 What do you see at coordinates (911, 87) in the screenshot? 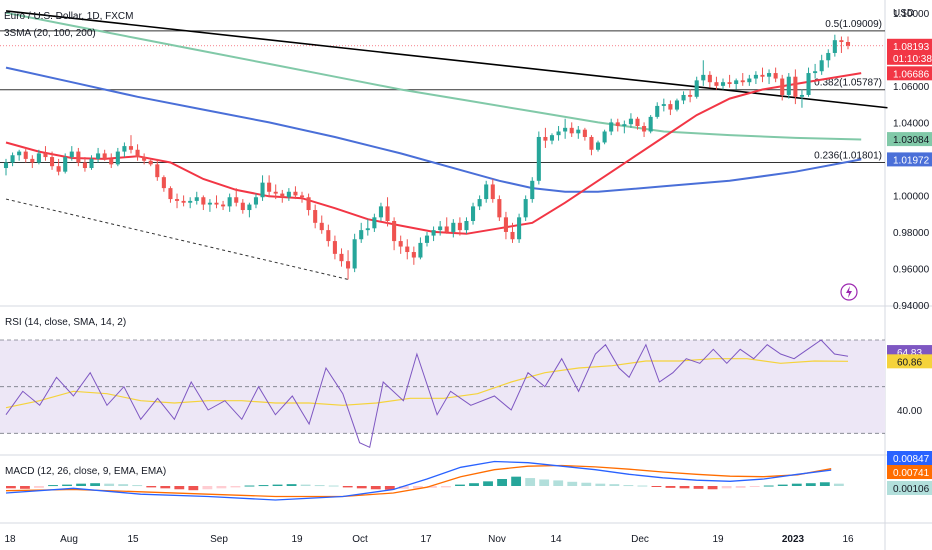
I see `price-tick-1: 1.06000` at bounding box center [911, 87].